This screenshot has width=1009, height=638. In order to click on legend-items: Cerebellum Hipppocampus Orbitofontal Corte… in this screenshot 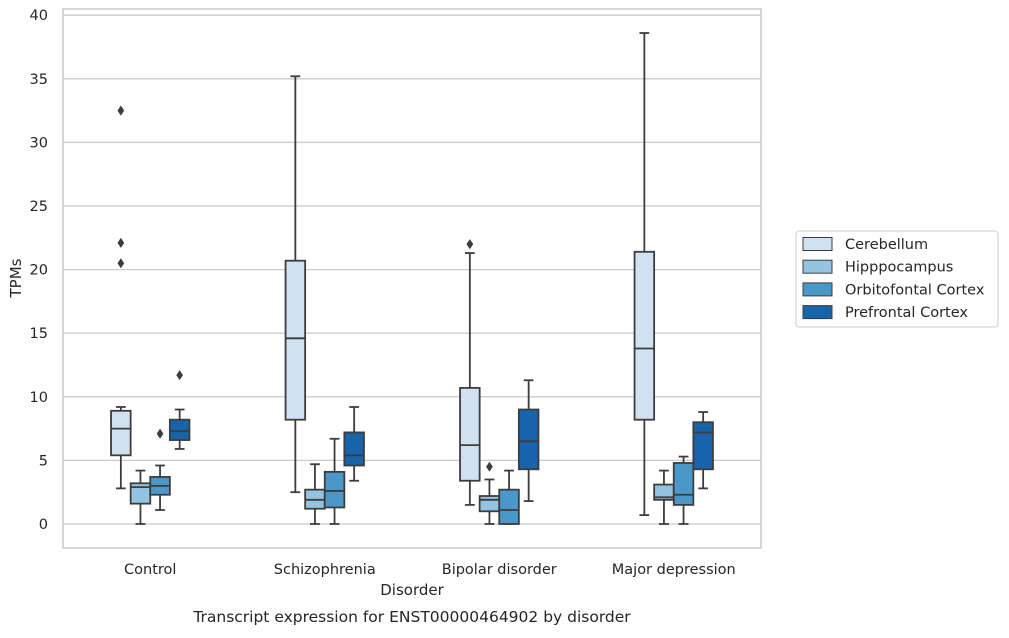, I will do `click(893, 279)`.